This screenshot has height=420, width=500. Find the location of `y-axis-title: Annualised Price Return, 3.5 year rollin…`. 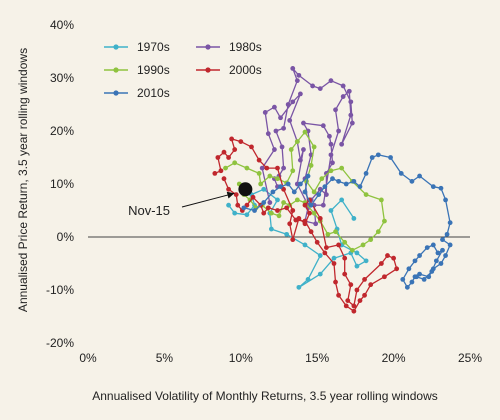

y-axis-title: Annualised Price Return, 3.5 year rollin… is located at coordinates (23, 180).